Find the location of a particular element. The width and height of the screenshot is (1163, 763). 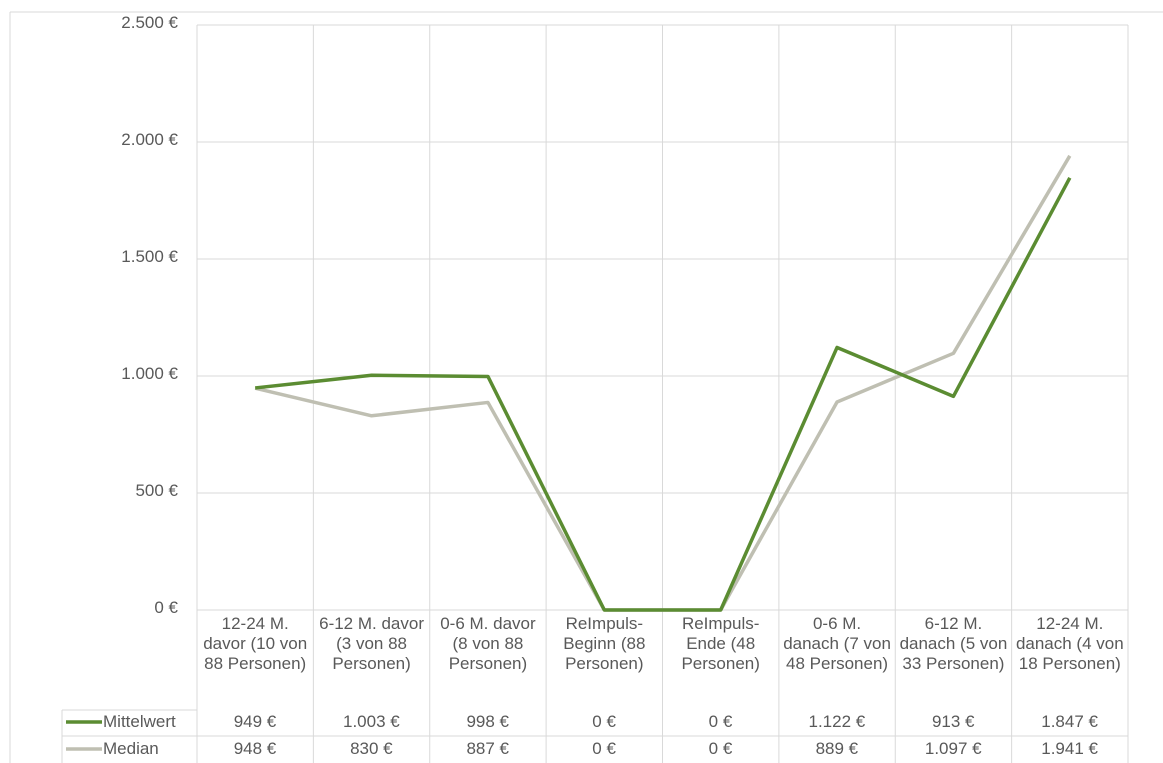

y-tick-label: 1.500 € is located at coordinates (149, 256).